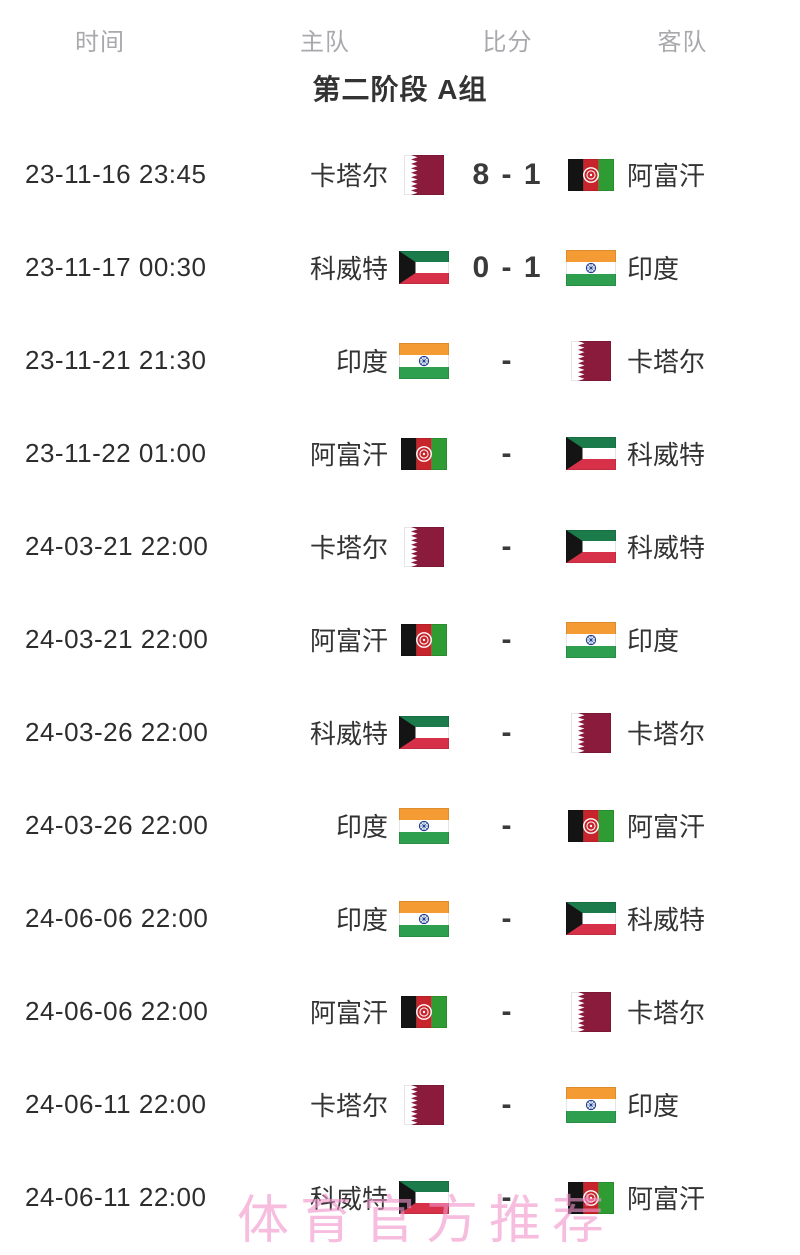 This screenshot has height=1255, width=800. I want to click on match-time: 24-03-21 22:00, so click(117, 639).